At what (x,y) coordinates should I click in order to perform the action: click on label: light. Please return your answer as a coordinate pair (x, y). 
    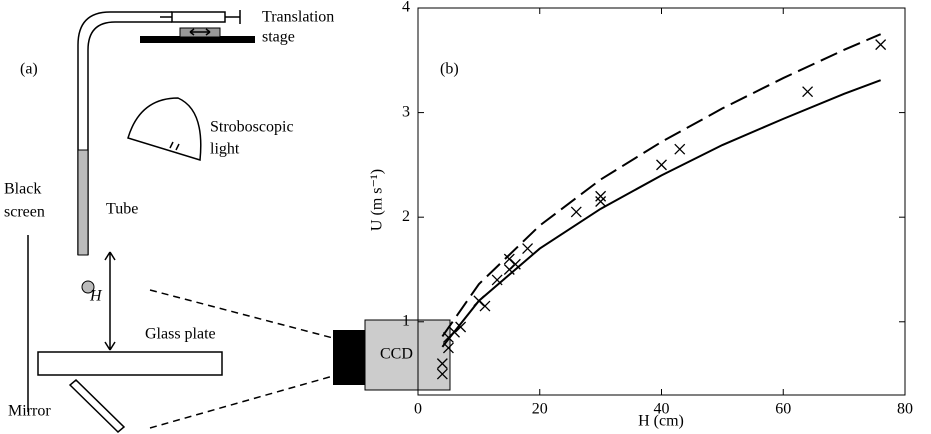
    Looking at the image, I should click on (225, 149).